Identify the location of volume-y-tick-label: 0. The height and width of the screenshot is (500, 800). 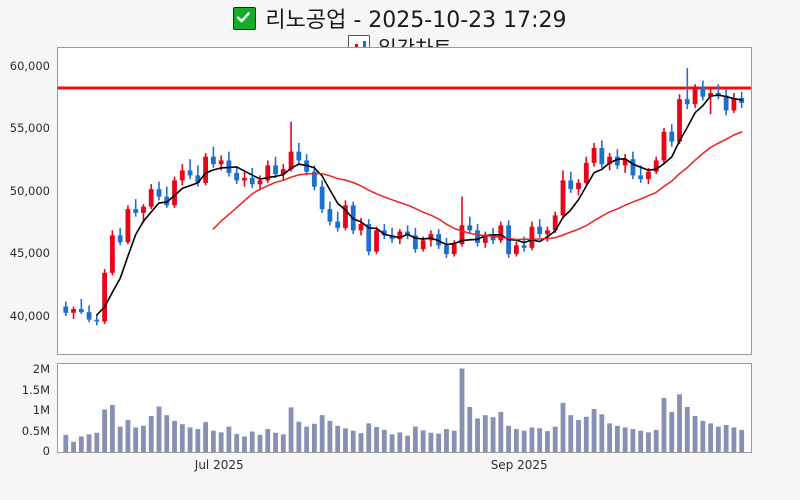
(46, 451).